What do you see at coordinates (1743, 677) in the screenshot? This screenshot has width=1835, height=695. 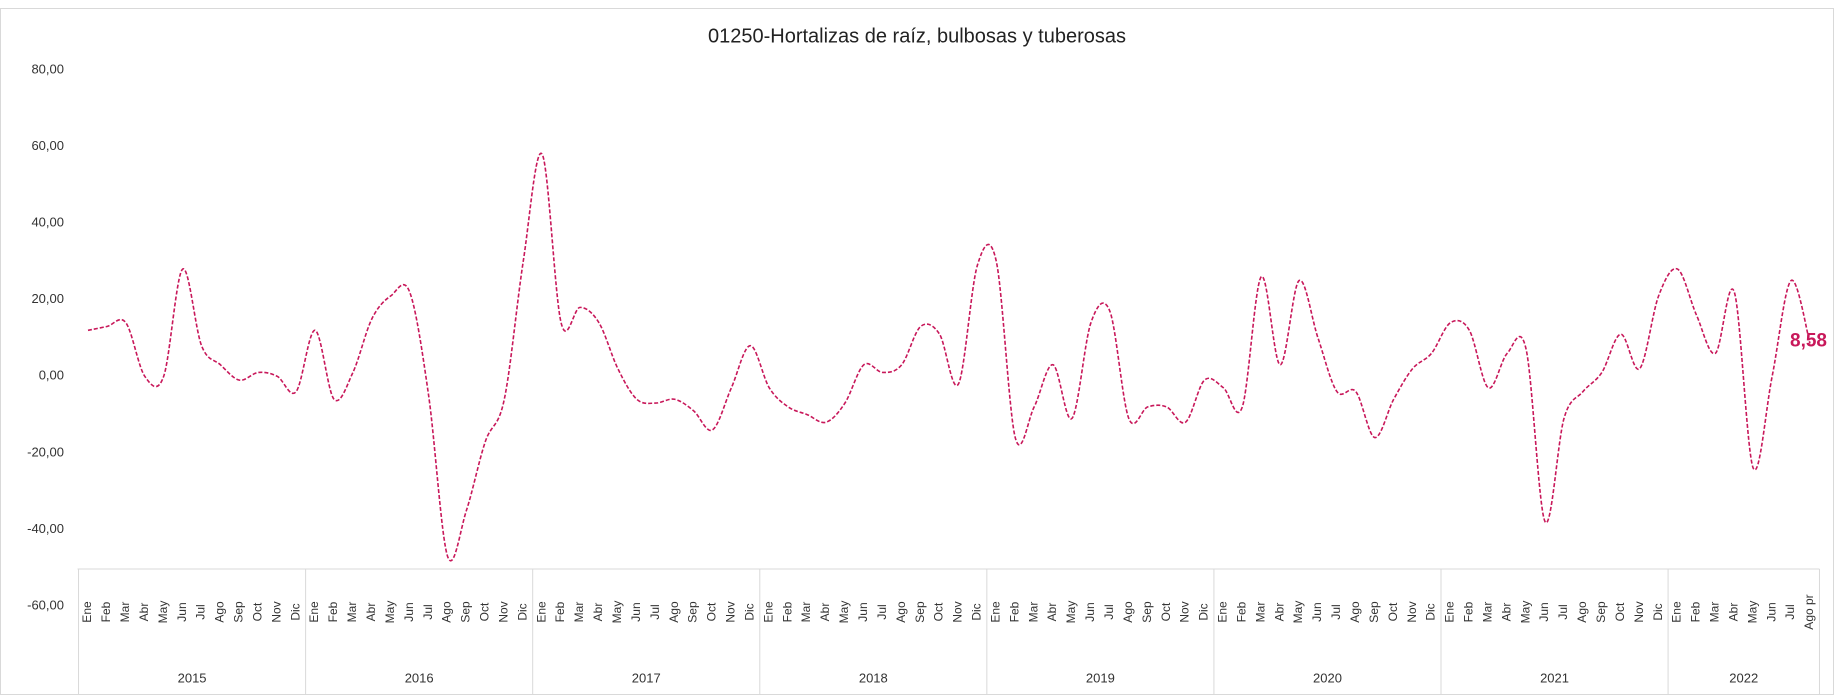 I see `year-label: 2022` at bounding box center [1743, 677].